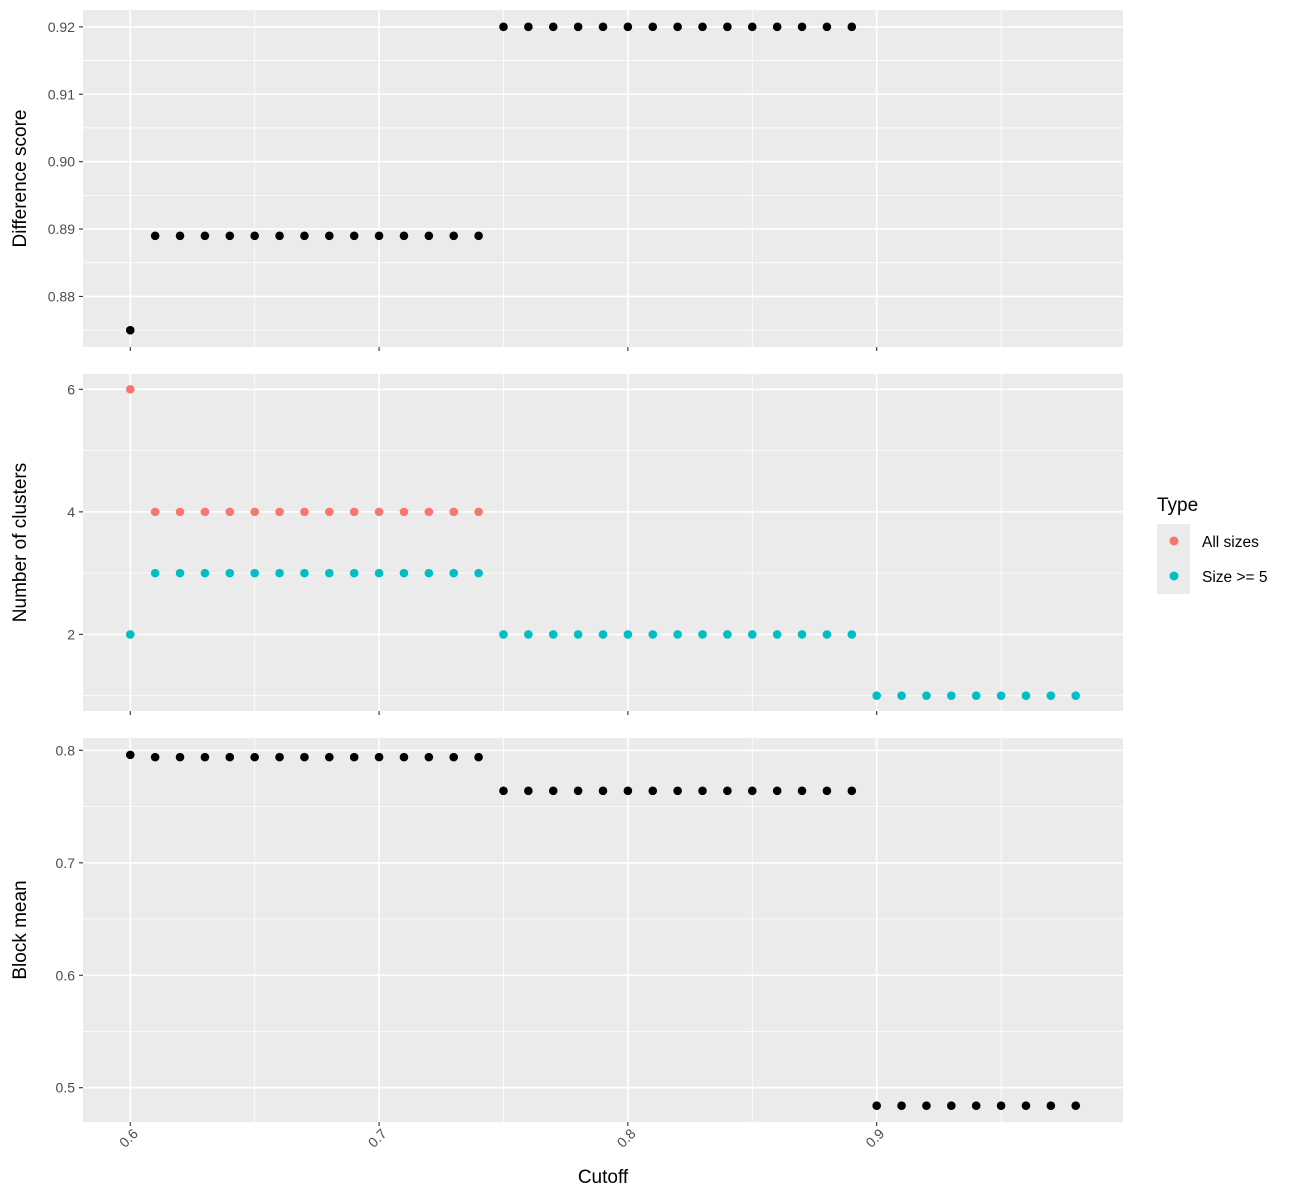  What do you see at coordinates (20, 179) in the screenshot?
I see `y-axis-title: Difference score` at bounding box center [20, 179].